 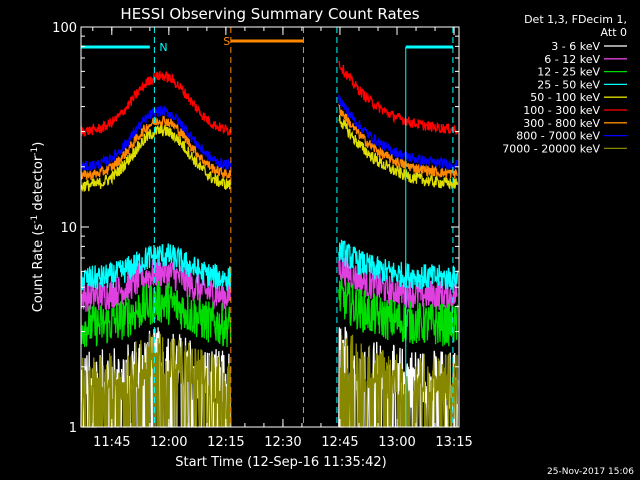 I want to click on timestamp: 25-Nov-2017 15:06, so click(x=590, y=472).